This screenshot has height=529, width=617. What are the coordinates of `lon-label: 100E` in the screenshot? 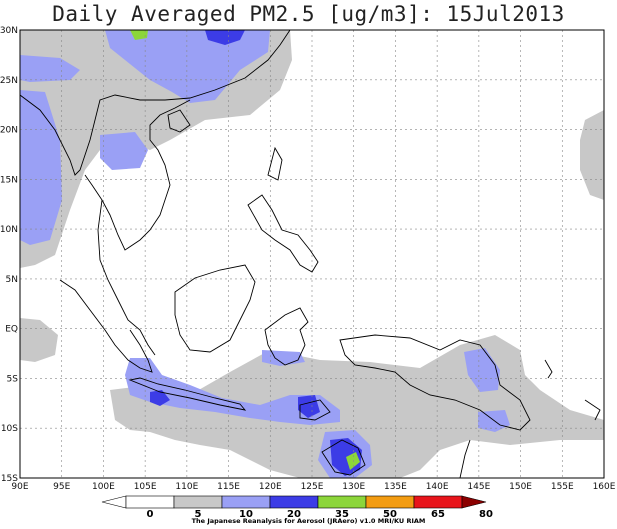 It's located at (103, 487).